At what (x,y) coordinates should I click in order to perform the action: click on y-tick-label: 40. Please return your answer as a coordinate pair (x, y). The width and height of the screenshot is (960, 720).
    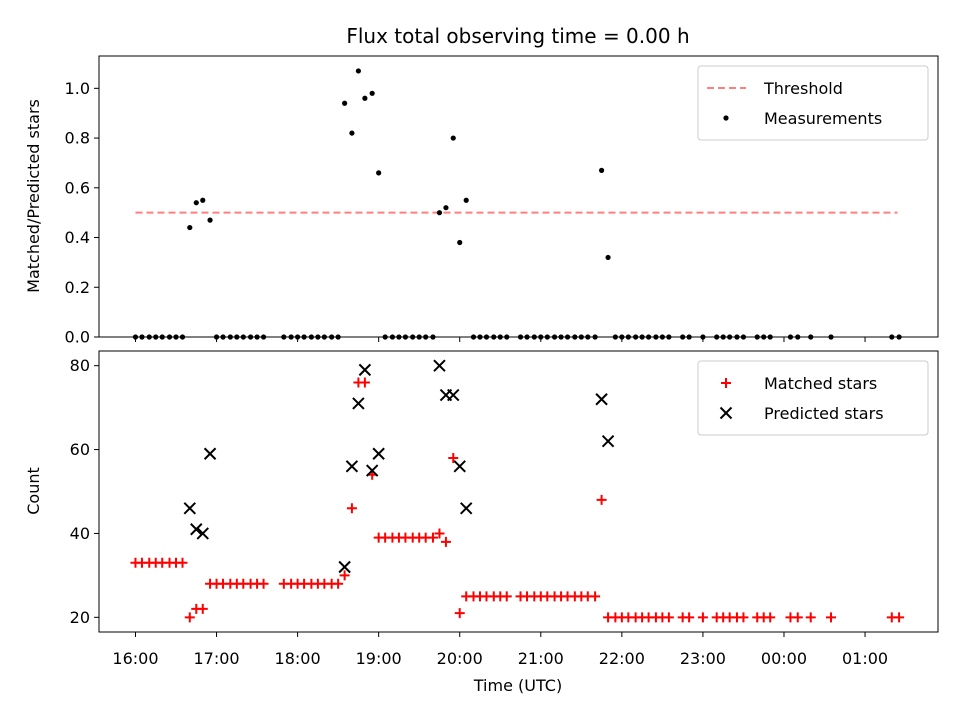
    Looking at the image, I should click on (80, 533).